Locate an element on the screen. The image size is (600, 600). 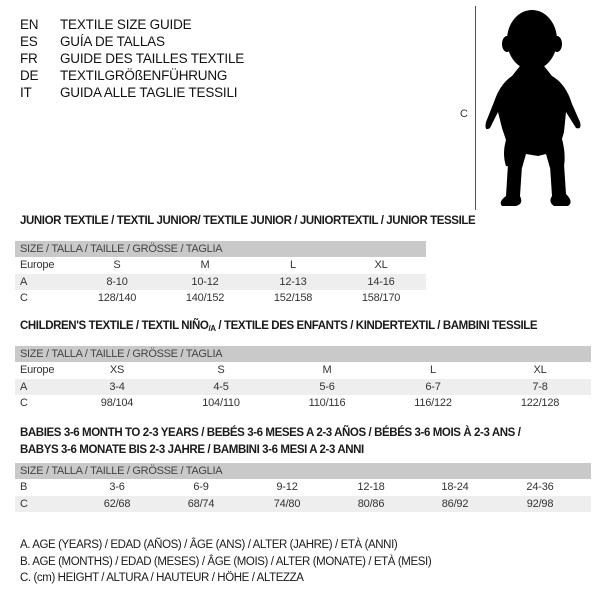
table-cell: 6-9 is located at coordinates (201, 487).